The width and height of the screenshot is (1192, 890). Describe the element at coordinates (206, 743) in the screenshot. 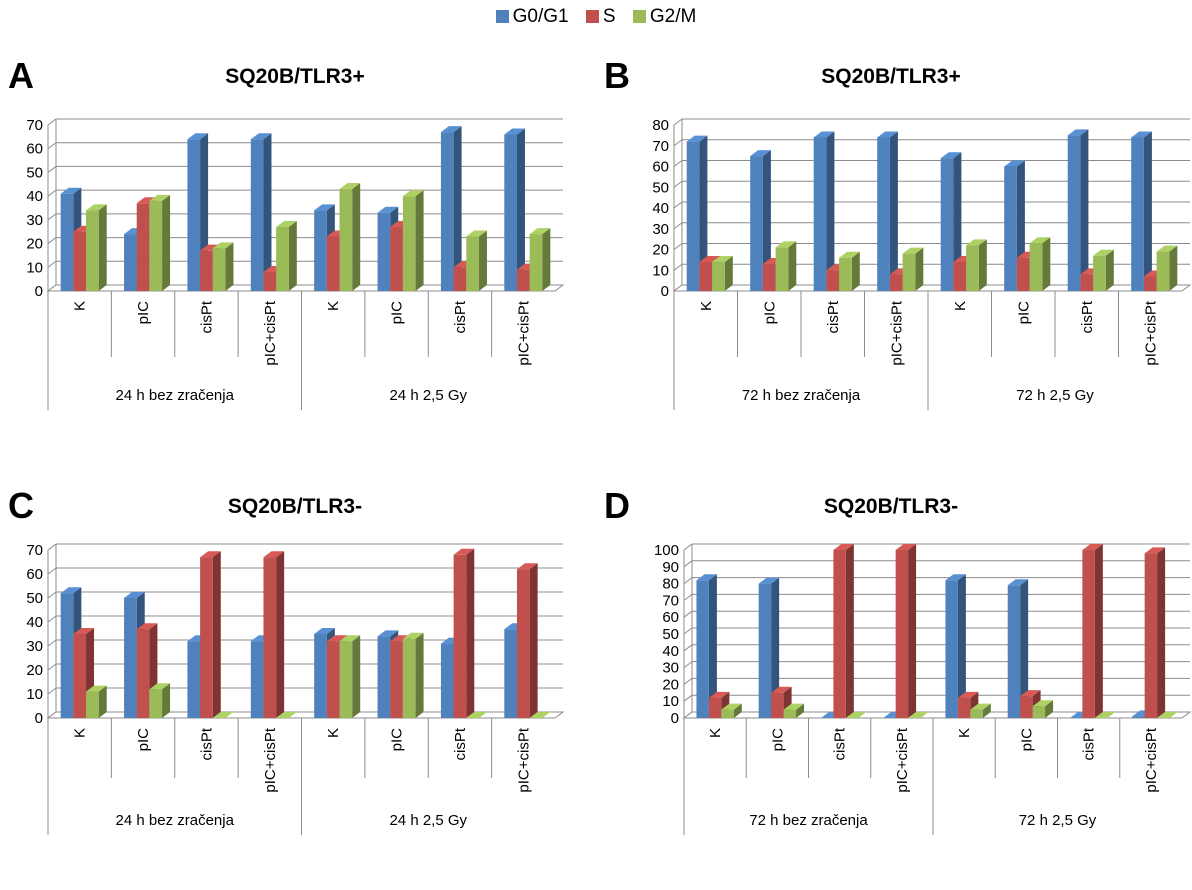

I see `category-label: cisPt` at that location.